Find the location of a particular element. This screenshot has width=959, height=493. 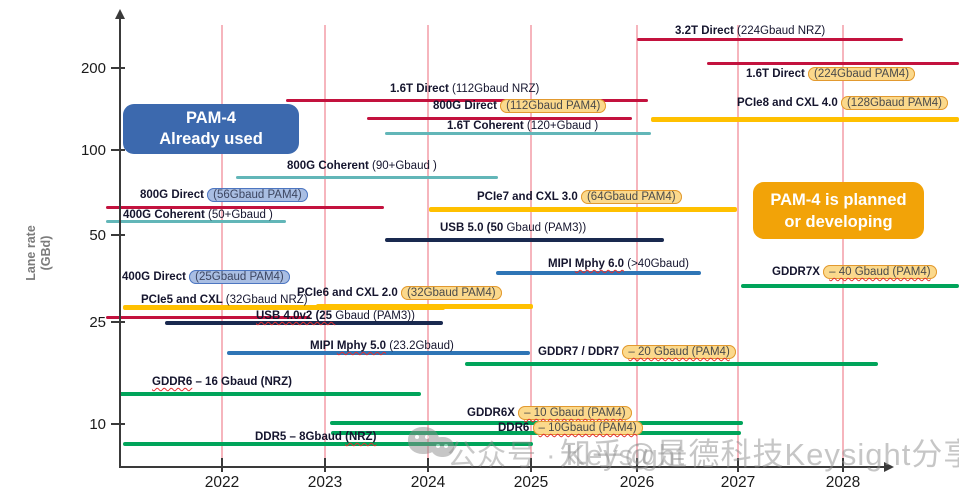

bar-label-gddr6: GDDR6 – 16 Gbaud (NRZ) is located at coordinates (222, 382).